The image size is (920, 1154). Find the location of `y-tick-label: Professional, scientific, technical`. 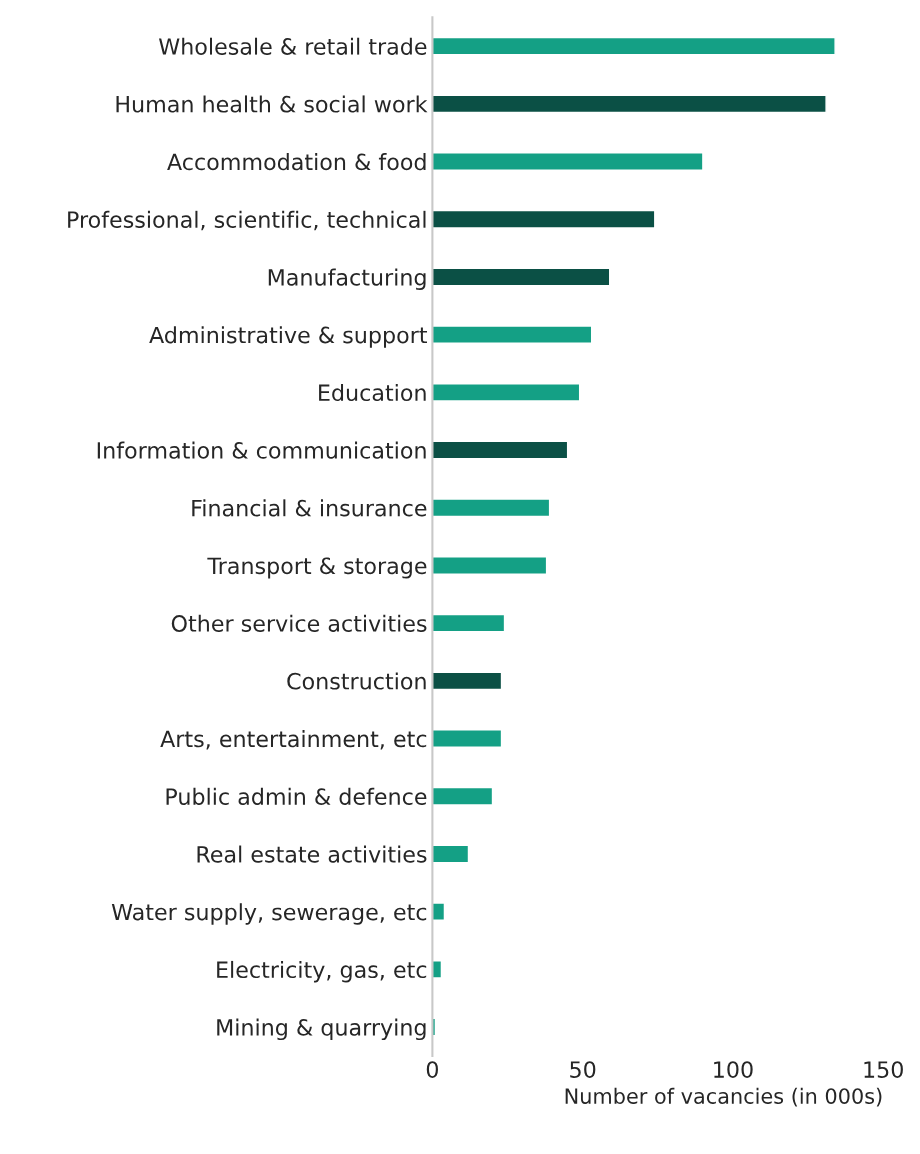

y-tick-label: Professional, scientific, technical is located at coordinates (247, 220).